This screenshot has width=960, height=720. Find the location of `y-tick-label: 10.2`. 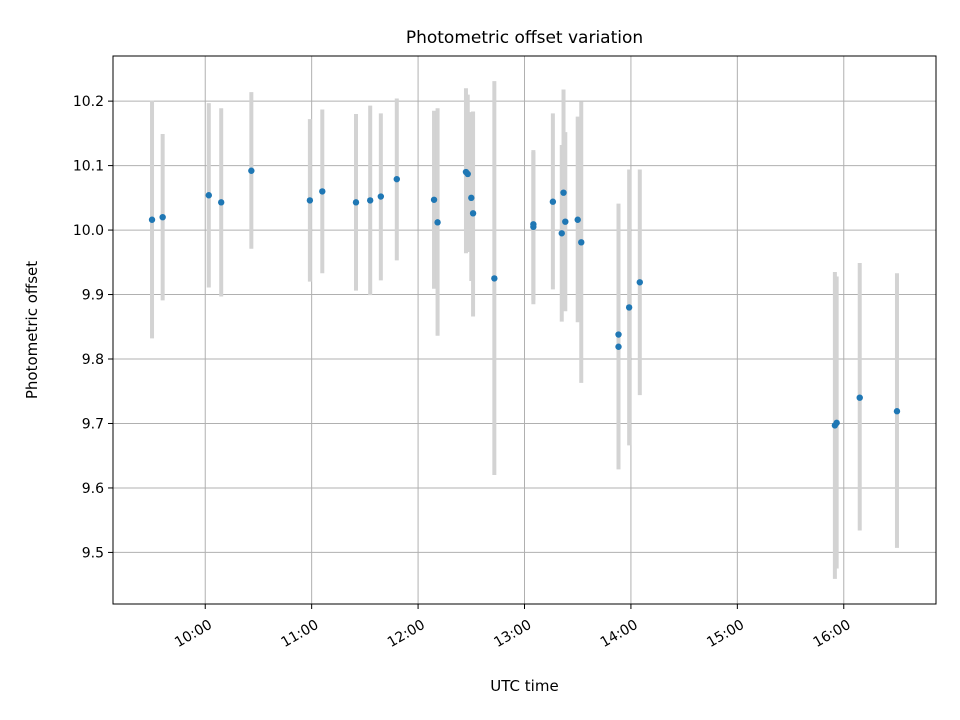

y-tick-label: 10.2 is located at coordinates (88, 102).